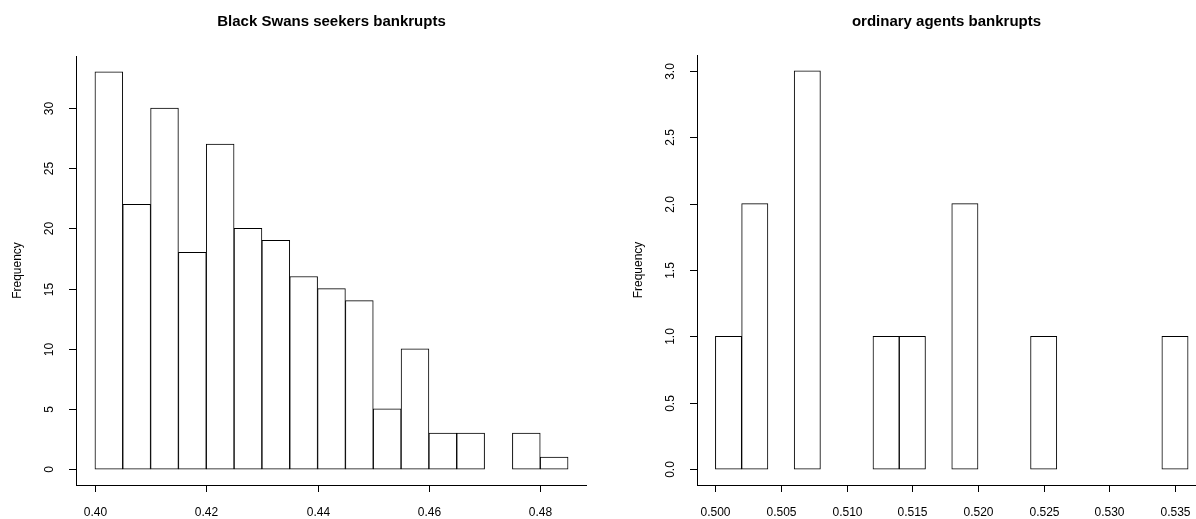  Describe the element at coordinates (318, 512) in the screenshot. I see `x-tick-label: 0.44` at that location.